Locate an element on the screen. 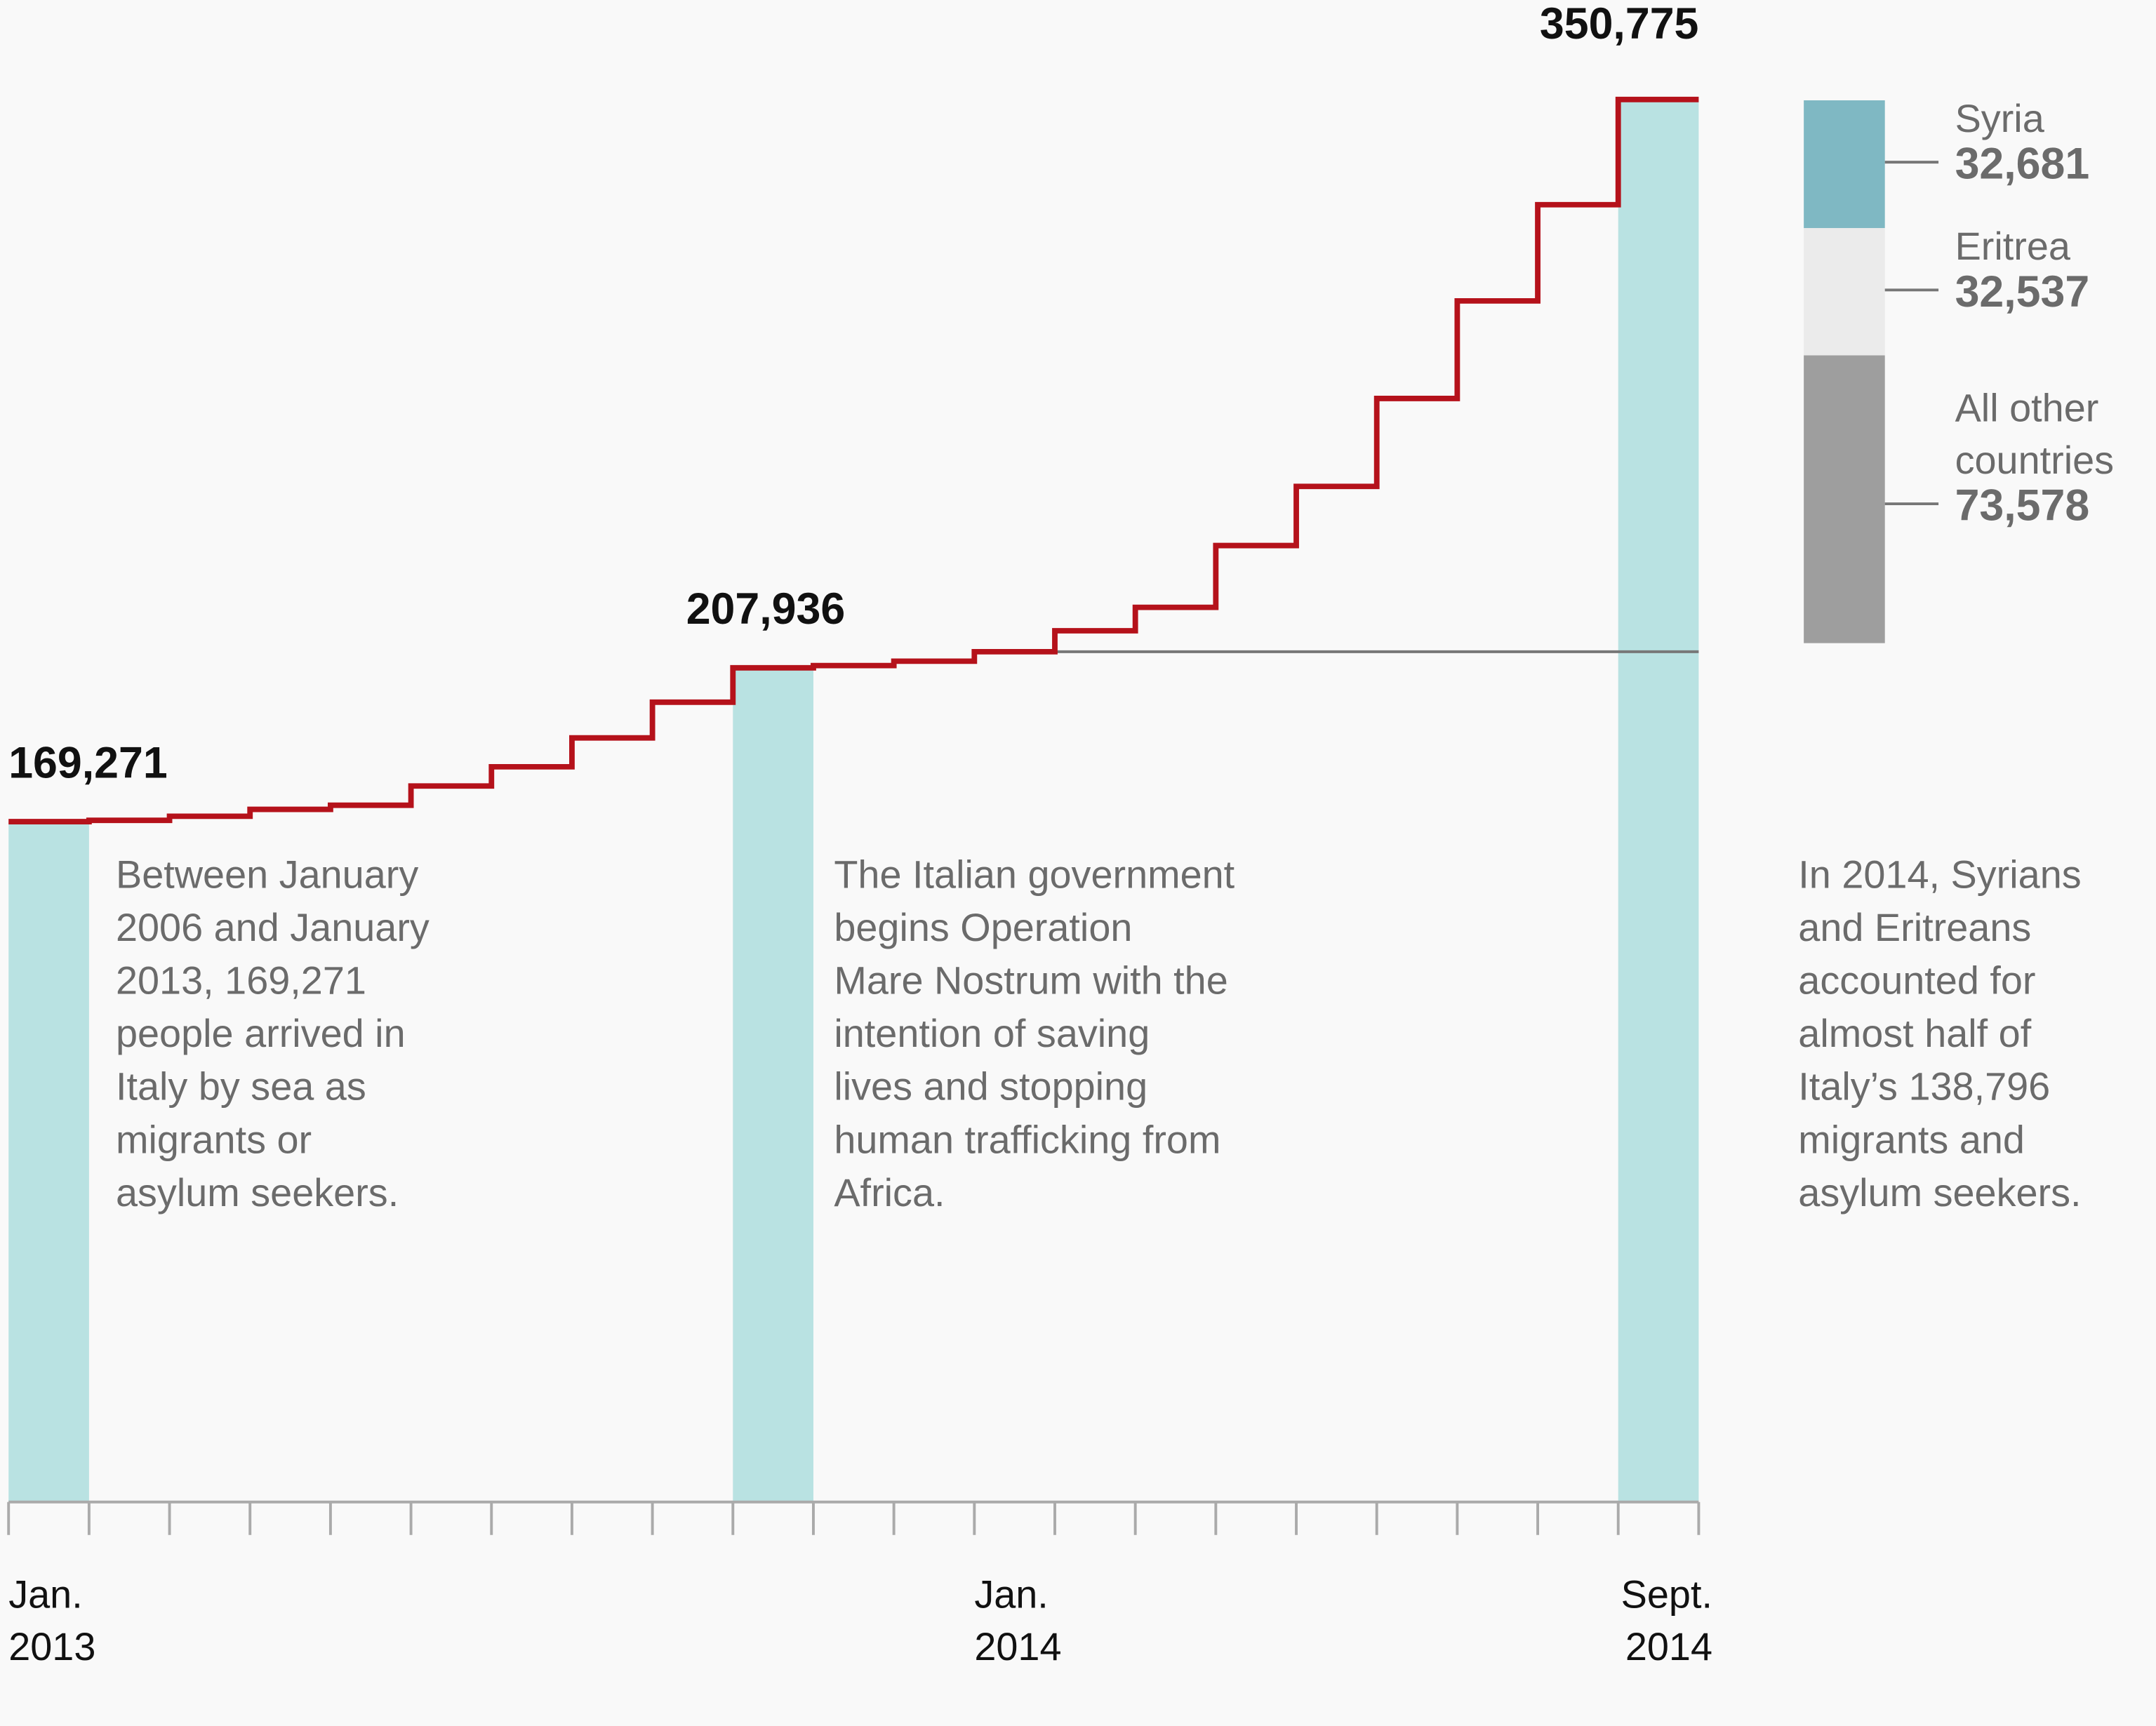  annotation-line: intention of saving is located at coordinates (992, 1033).